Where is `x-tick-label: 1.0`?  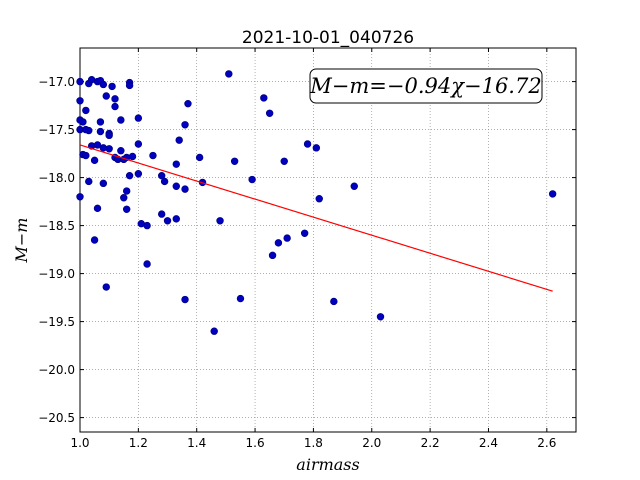 x-tick-label: 1.0 is located at coordinates (79, 443).